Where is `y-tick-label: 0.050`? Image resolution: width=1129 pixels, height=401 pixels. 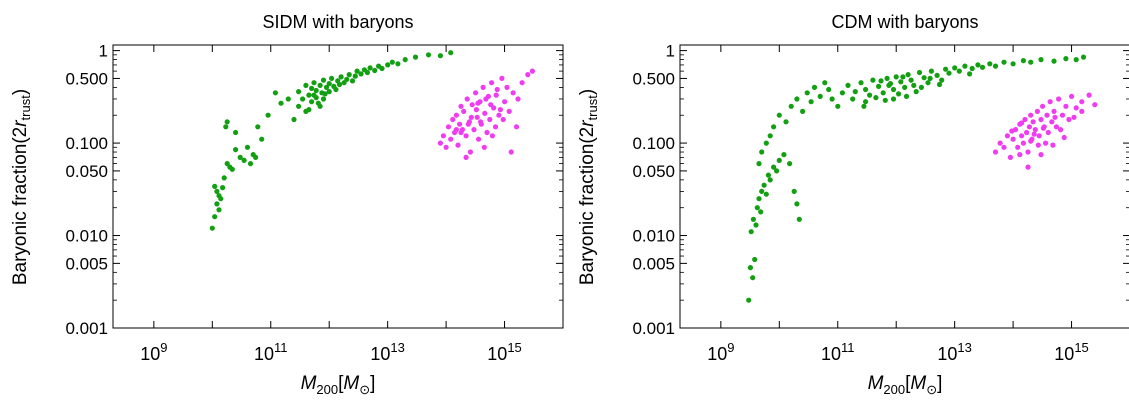
y-tick-label: 0.050 is located at coordinates (86, 171).